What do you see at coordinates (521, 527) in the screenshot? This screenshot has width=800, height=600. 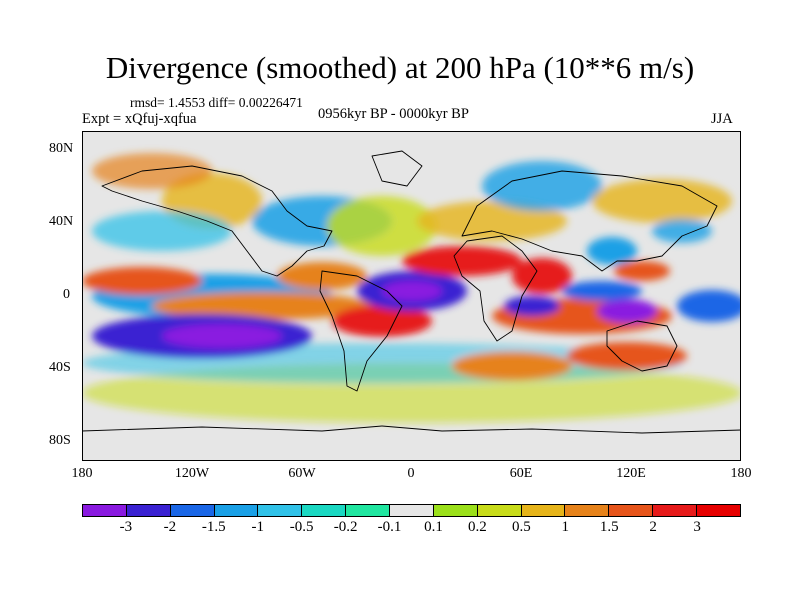 I see `colorbar-tick-label: 0.5` at bounding box center [521, 527].